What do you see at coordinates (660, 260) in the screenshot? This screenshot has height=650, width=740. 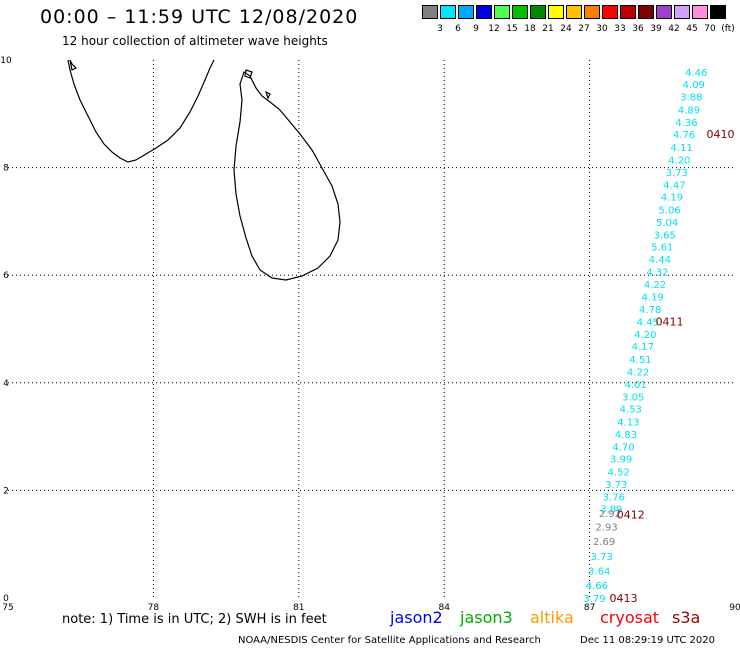 I see `swh-value-label: 4.44` at bounding box center [660, 260].